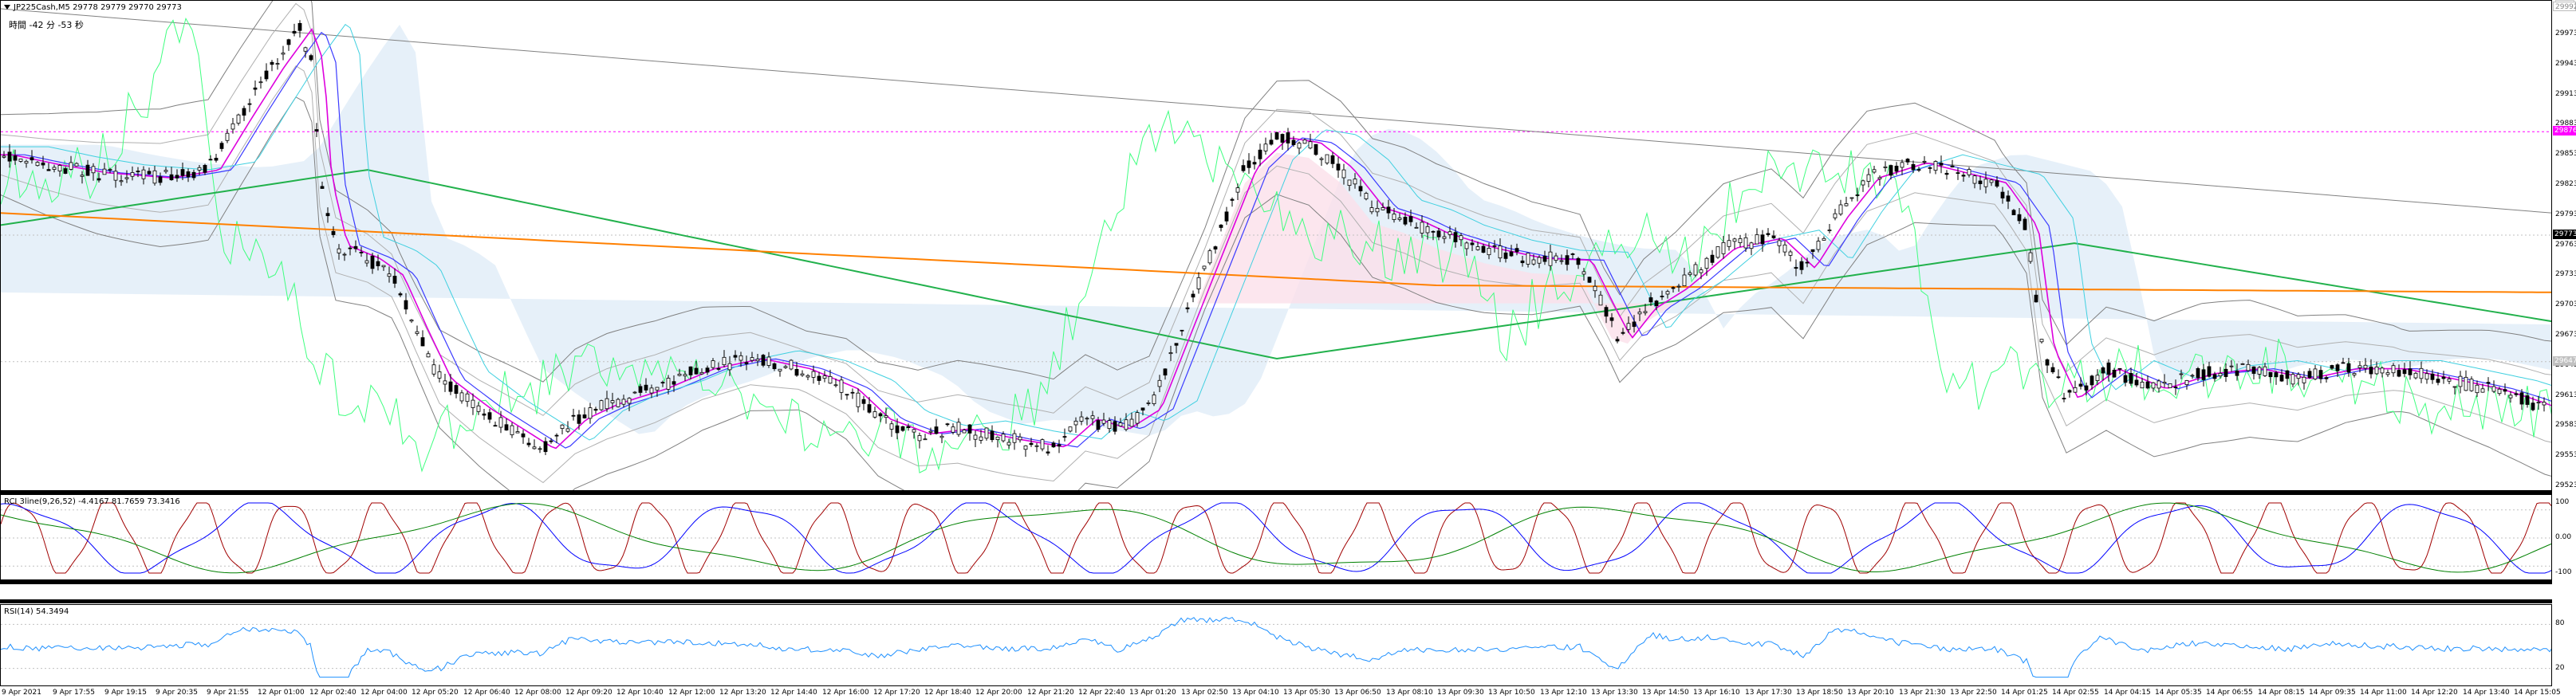 The width and height of the screenshot is (2576, 699). What do you see at coordinates (2564, 645) in the screenshot?
I see `rsi-axis: 80 20` at bounding box center [2564, 645].